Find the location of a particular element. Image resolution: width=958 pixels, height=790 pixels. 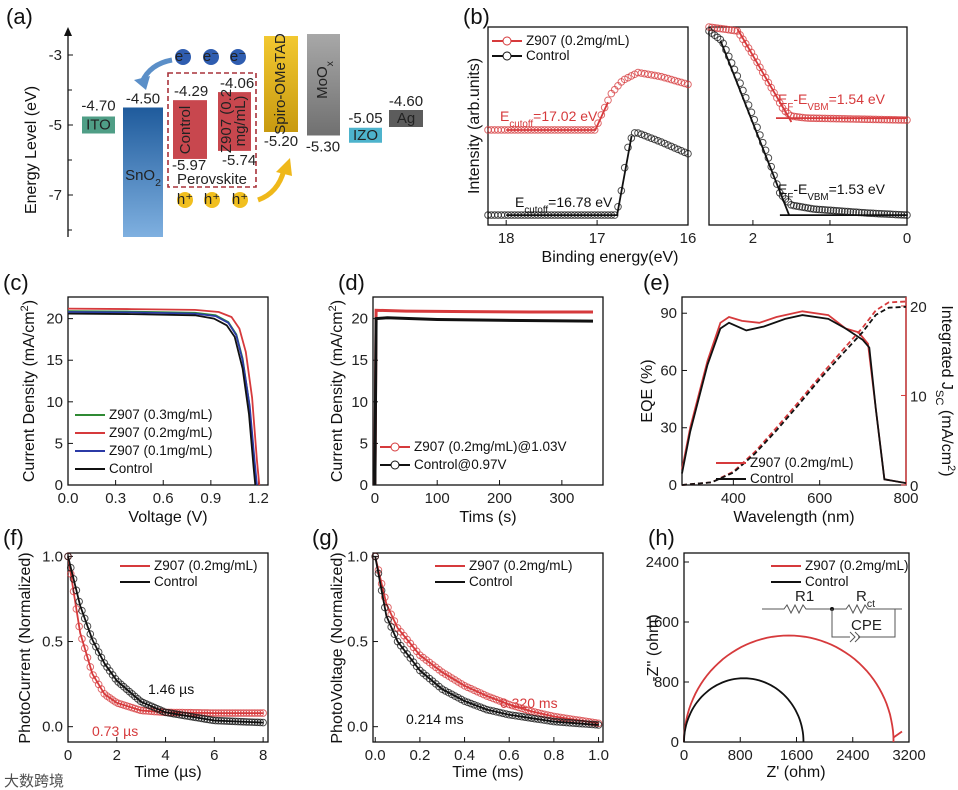

y-tick-label: 20 is located at coordinates (359, 319).